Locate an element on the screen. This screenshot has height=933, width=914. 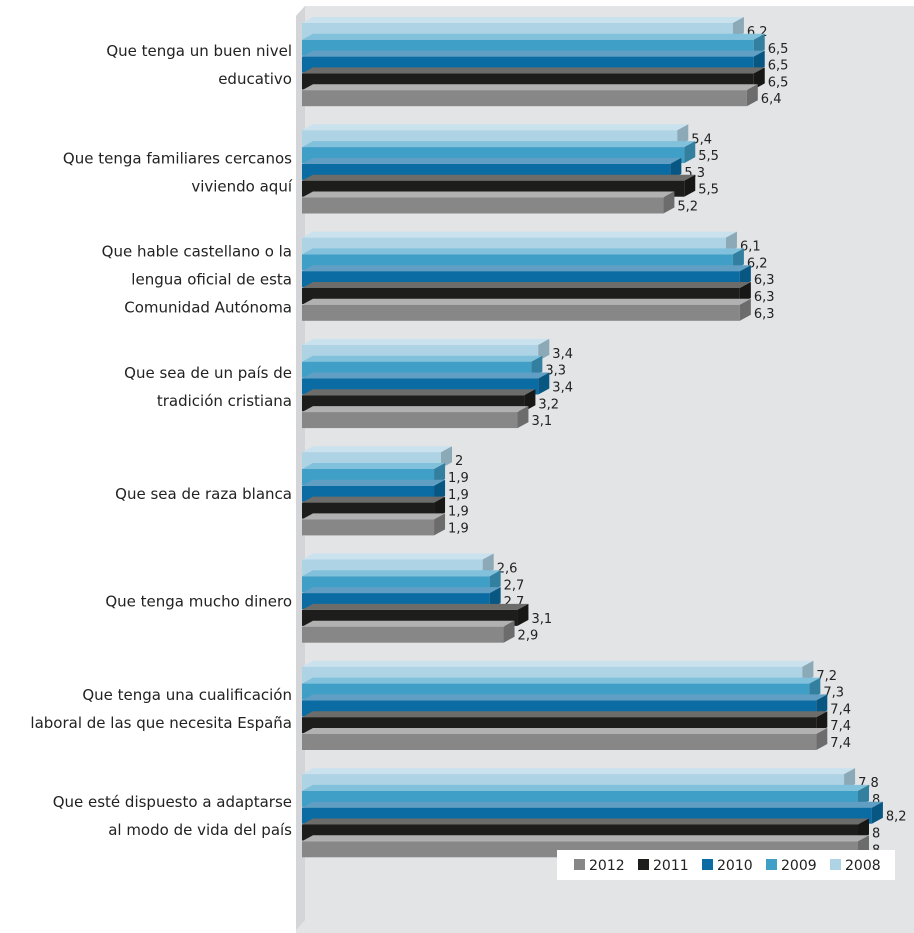
data-label: 8 is located at coordinates (876, 800).